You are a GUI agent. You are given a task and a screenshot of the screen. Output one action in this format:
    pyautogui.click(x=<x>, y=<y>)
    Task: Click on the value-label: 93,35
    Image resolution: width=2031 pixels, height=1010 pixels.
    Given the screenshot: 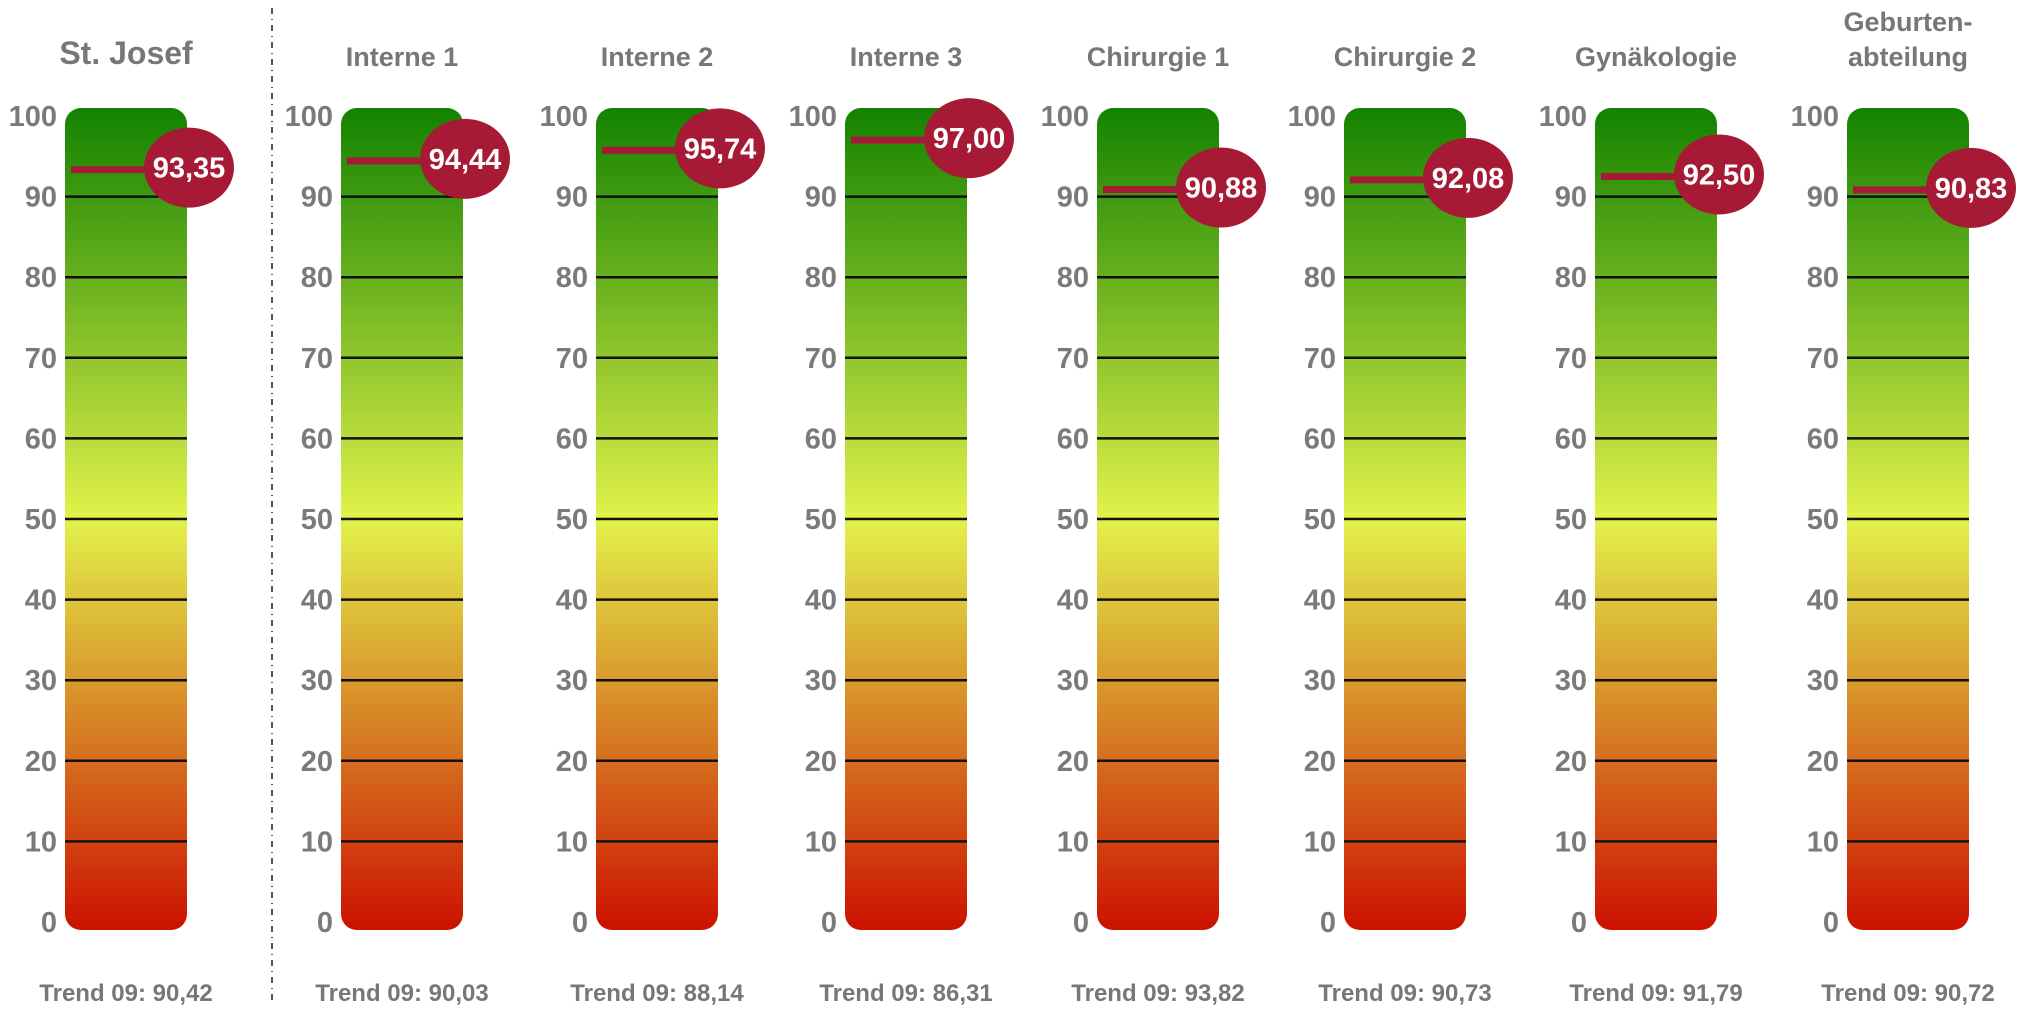 What is the action you would take?
    pyautogui.click(x=189, y=169)
    